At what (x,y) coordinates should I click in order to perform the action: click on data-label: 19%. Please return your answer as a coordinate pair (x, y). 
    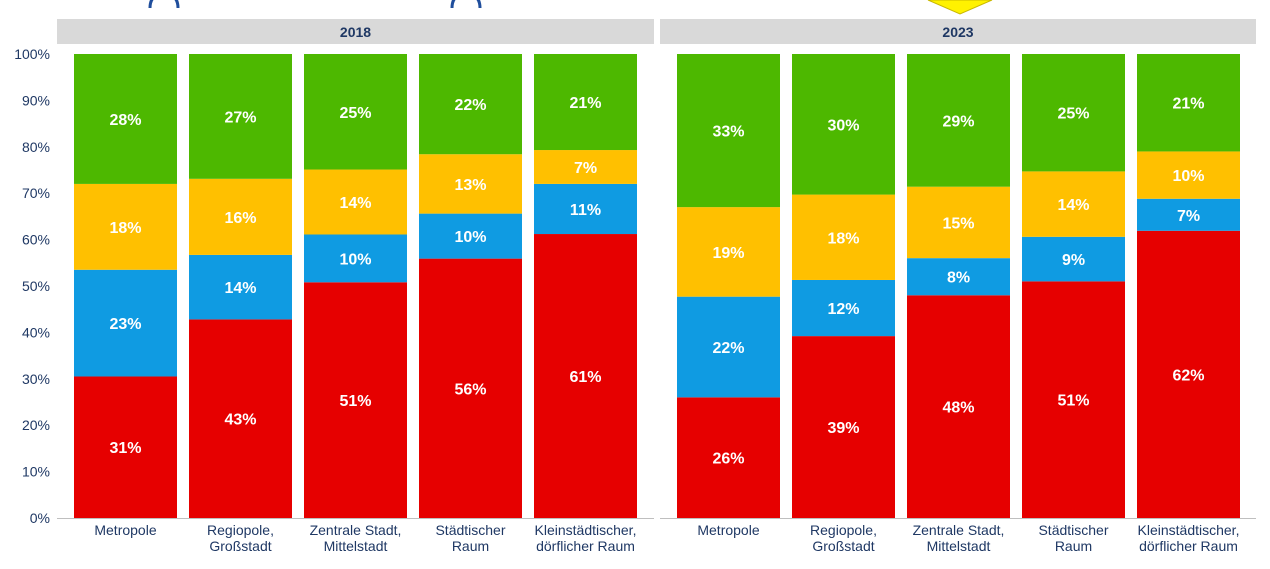
    Looking at the image, I should click on (728, 253).